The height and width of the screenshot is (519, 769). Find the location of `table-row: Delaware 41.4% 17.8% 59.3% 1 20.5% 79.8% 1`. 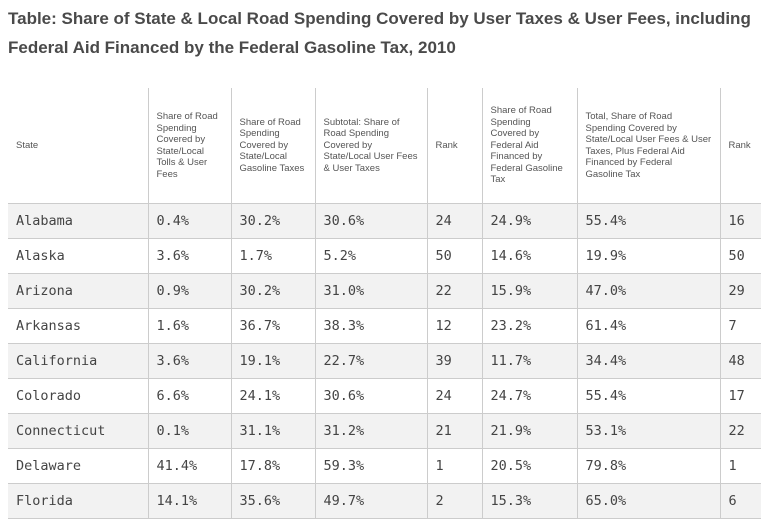

table-row: Delaware 41.4% 17.8% 59.3% 1 20.5% 79.8% 1 is located at coordinates (384, 466).